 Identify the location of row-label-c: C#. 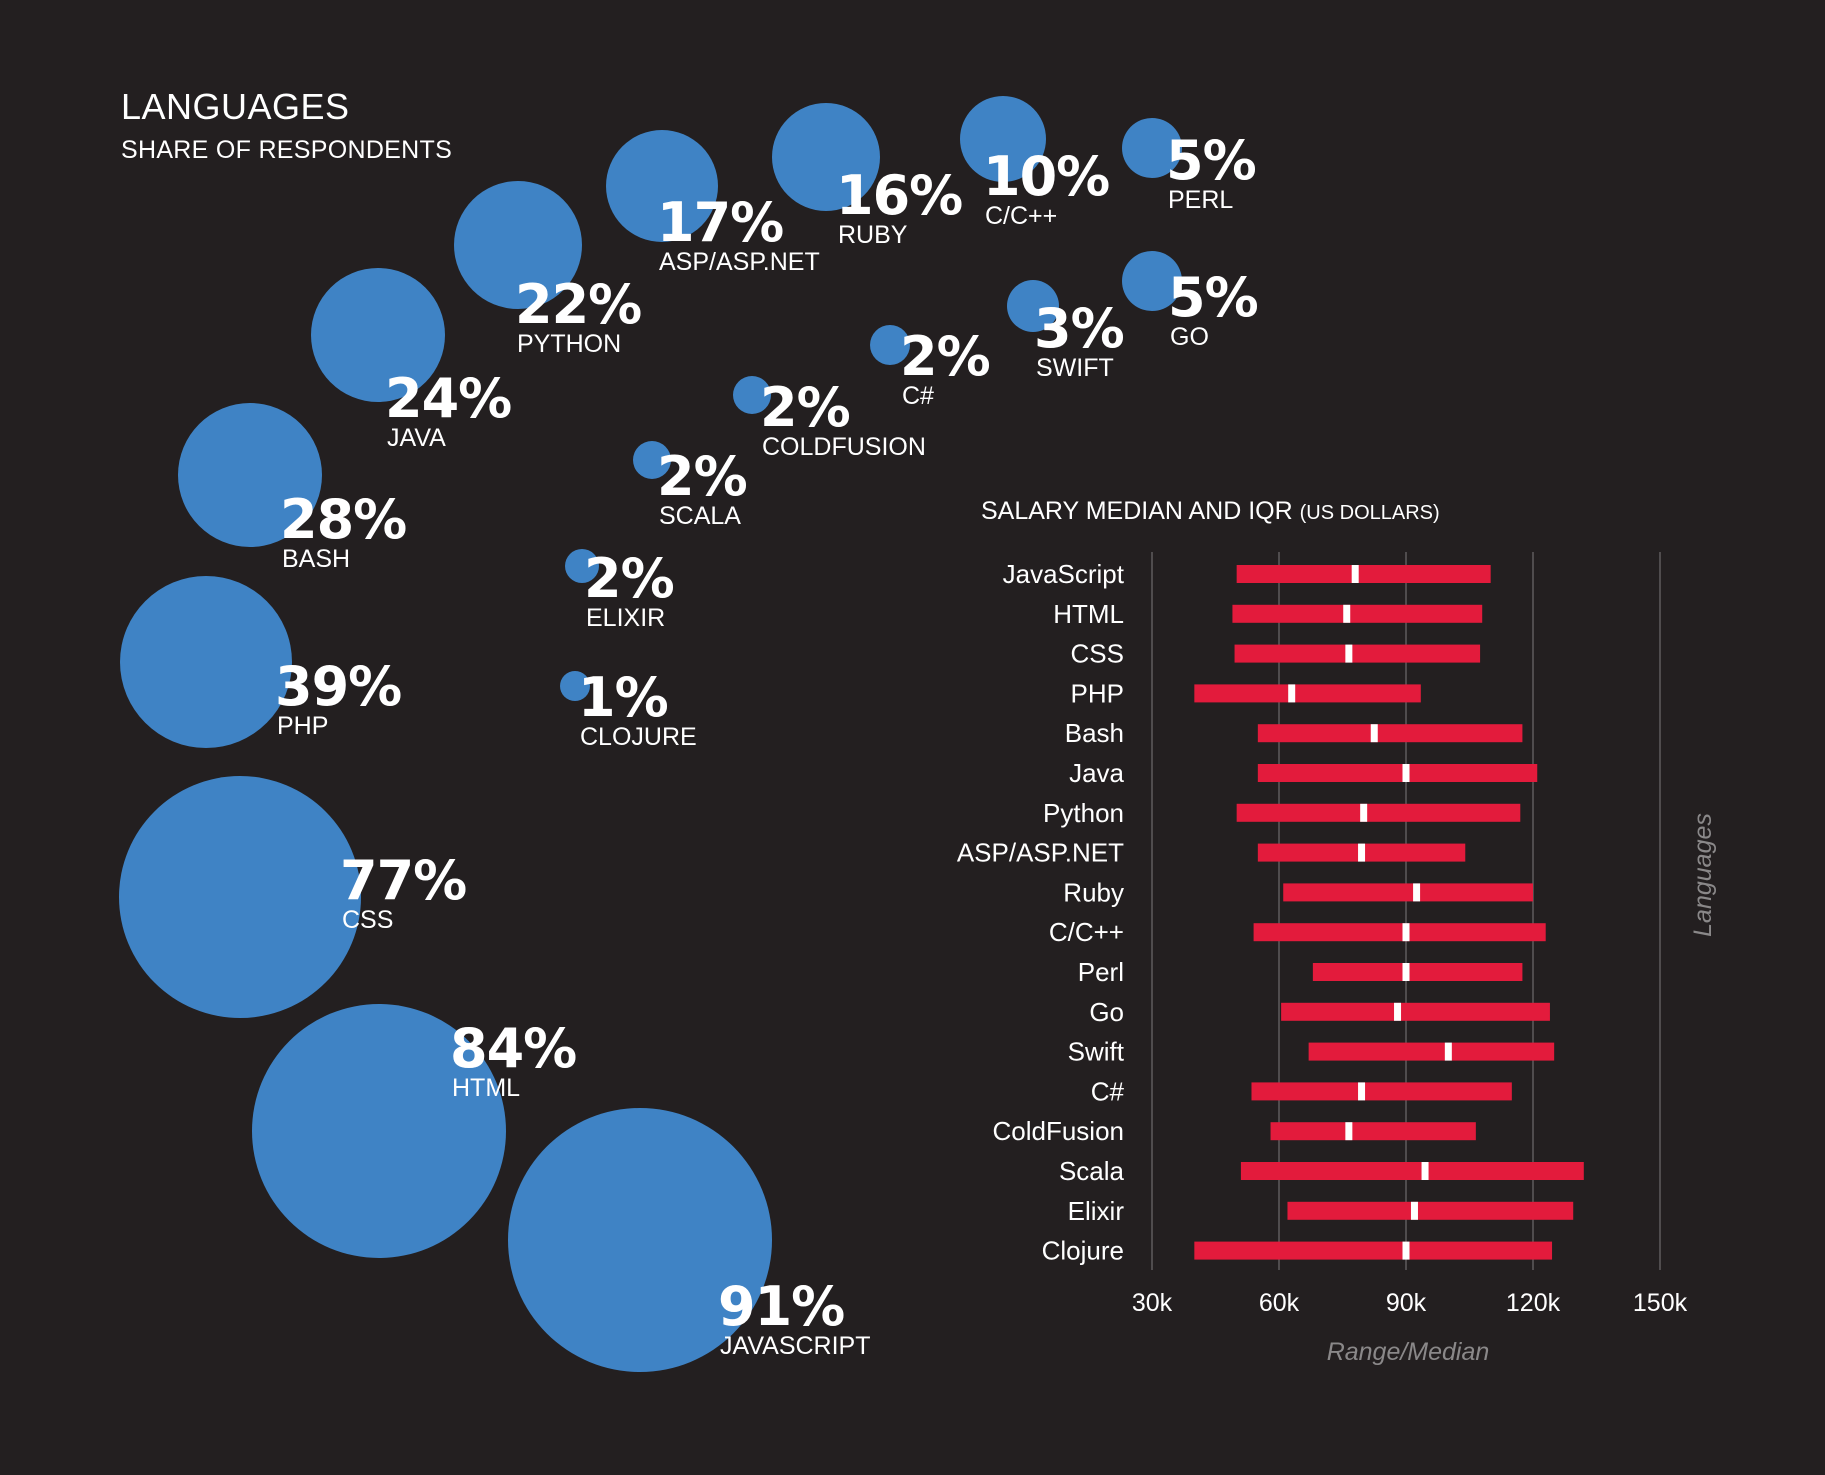
(1108, 1091).